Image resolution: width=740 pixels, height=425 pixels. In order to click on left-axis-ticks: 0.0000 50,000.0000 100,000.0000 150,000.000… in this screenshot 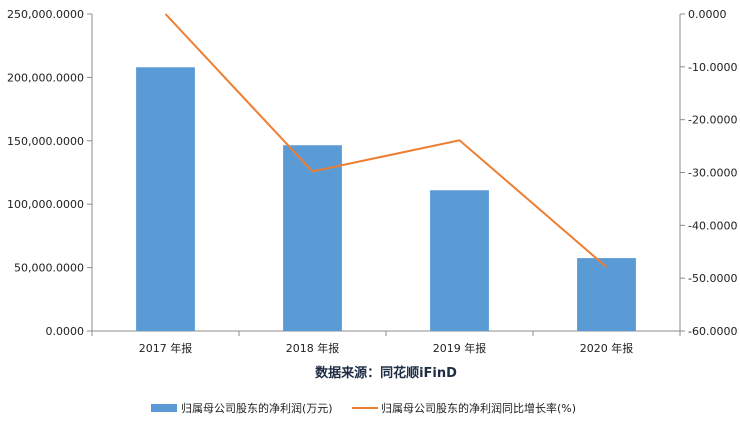, I will do `click(49, 173)`.